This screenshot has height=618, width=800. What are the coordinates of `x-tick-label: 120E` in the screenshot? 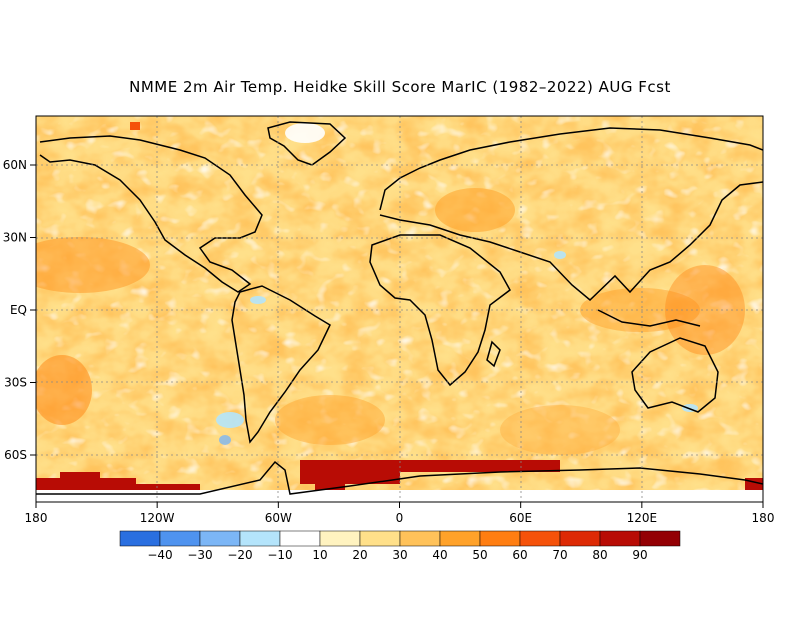 It's located at (642, 518).